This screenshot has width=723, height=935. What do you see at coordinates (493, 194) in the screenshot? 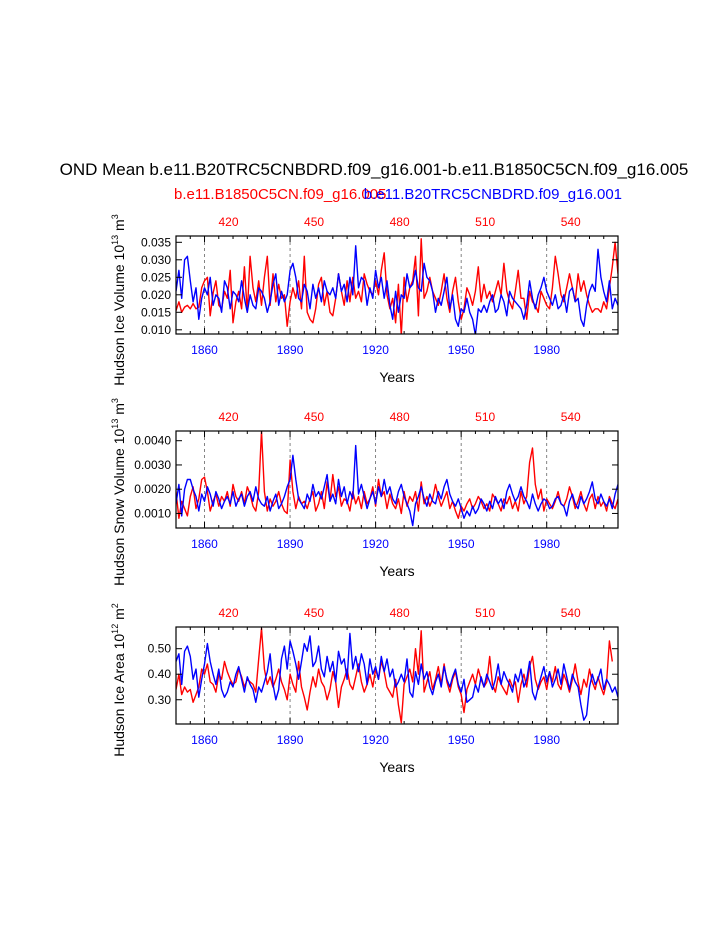
I see `legend-hist-label: b.e11.B20TRC5CNBDRD.f09_g16.001` at bounding box center [493, 194].